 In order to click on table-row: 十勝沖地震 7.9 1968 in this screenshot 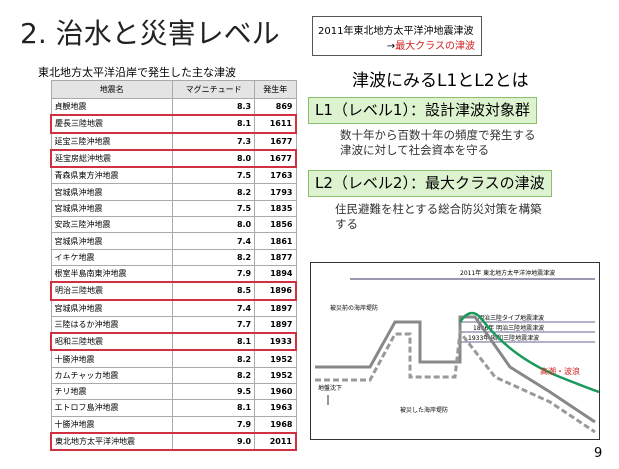, I will do `click(173, 424)`.